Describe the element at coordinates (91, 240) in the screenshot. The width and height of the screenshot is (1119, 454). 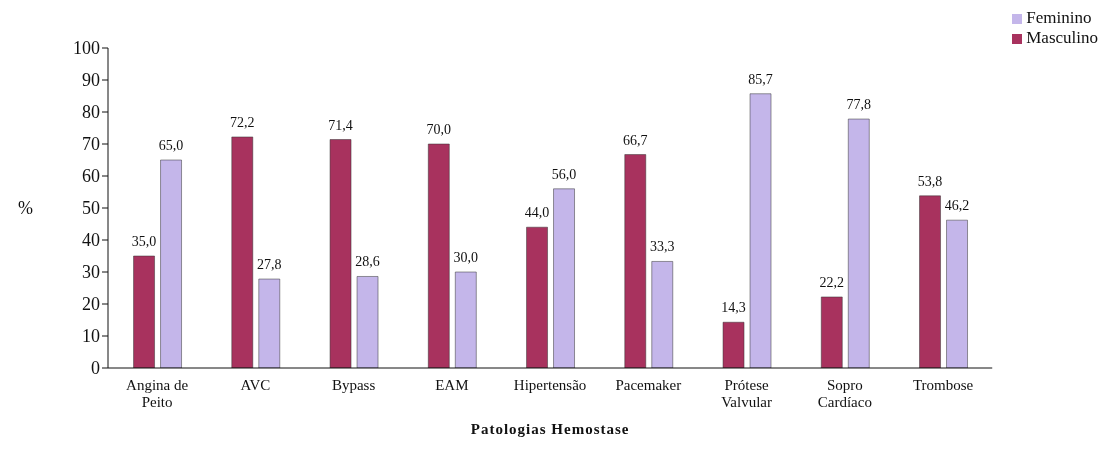
I see `y-tick-label: 40` at that location.